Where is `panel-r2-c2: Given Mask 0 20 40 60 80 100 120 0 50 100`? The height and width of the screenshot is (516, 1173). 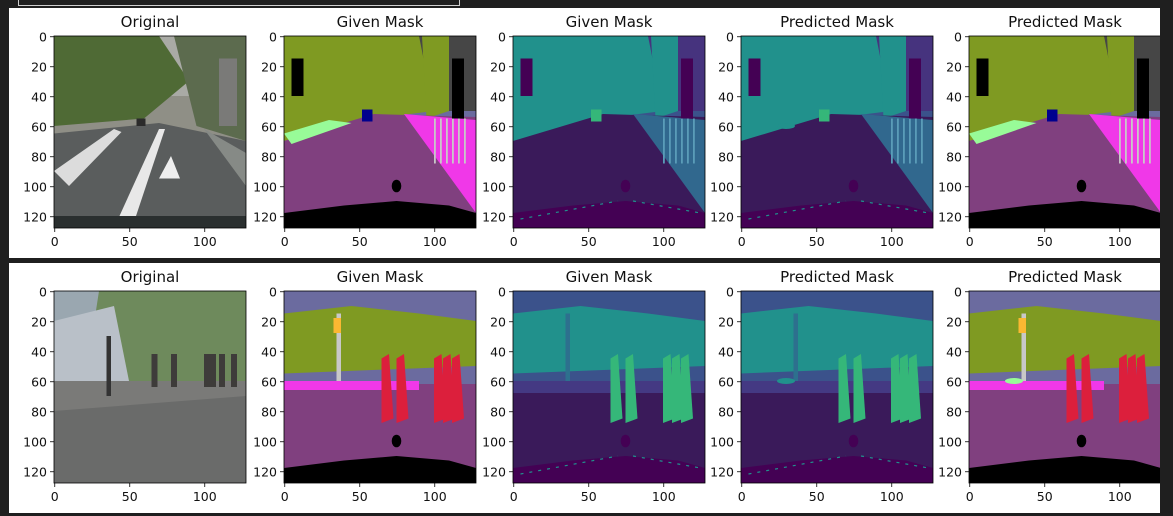
panel-r2-c2: Given Mask 0 20 40 60 80 100 120 0 50 100 is located at coordinates (365, 386).